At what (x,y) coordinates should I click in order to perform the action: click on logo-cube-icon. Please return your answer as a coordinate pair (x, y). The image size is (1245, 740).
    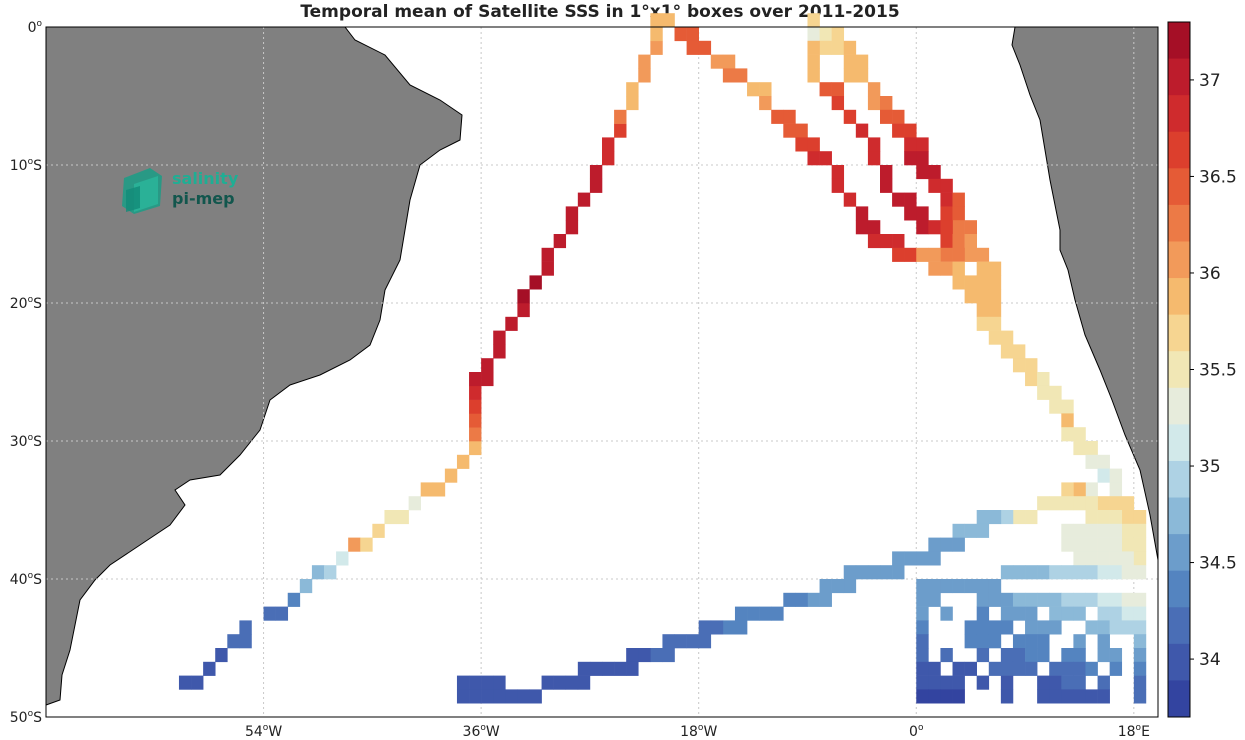
    Looking at the image, I should click on (142, 191).